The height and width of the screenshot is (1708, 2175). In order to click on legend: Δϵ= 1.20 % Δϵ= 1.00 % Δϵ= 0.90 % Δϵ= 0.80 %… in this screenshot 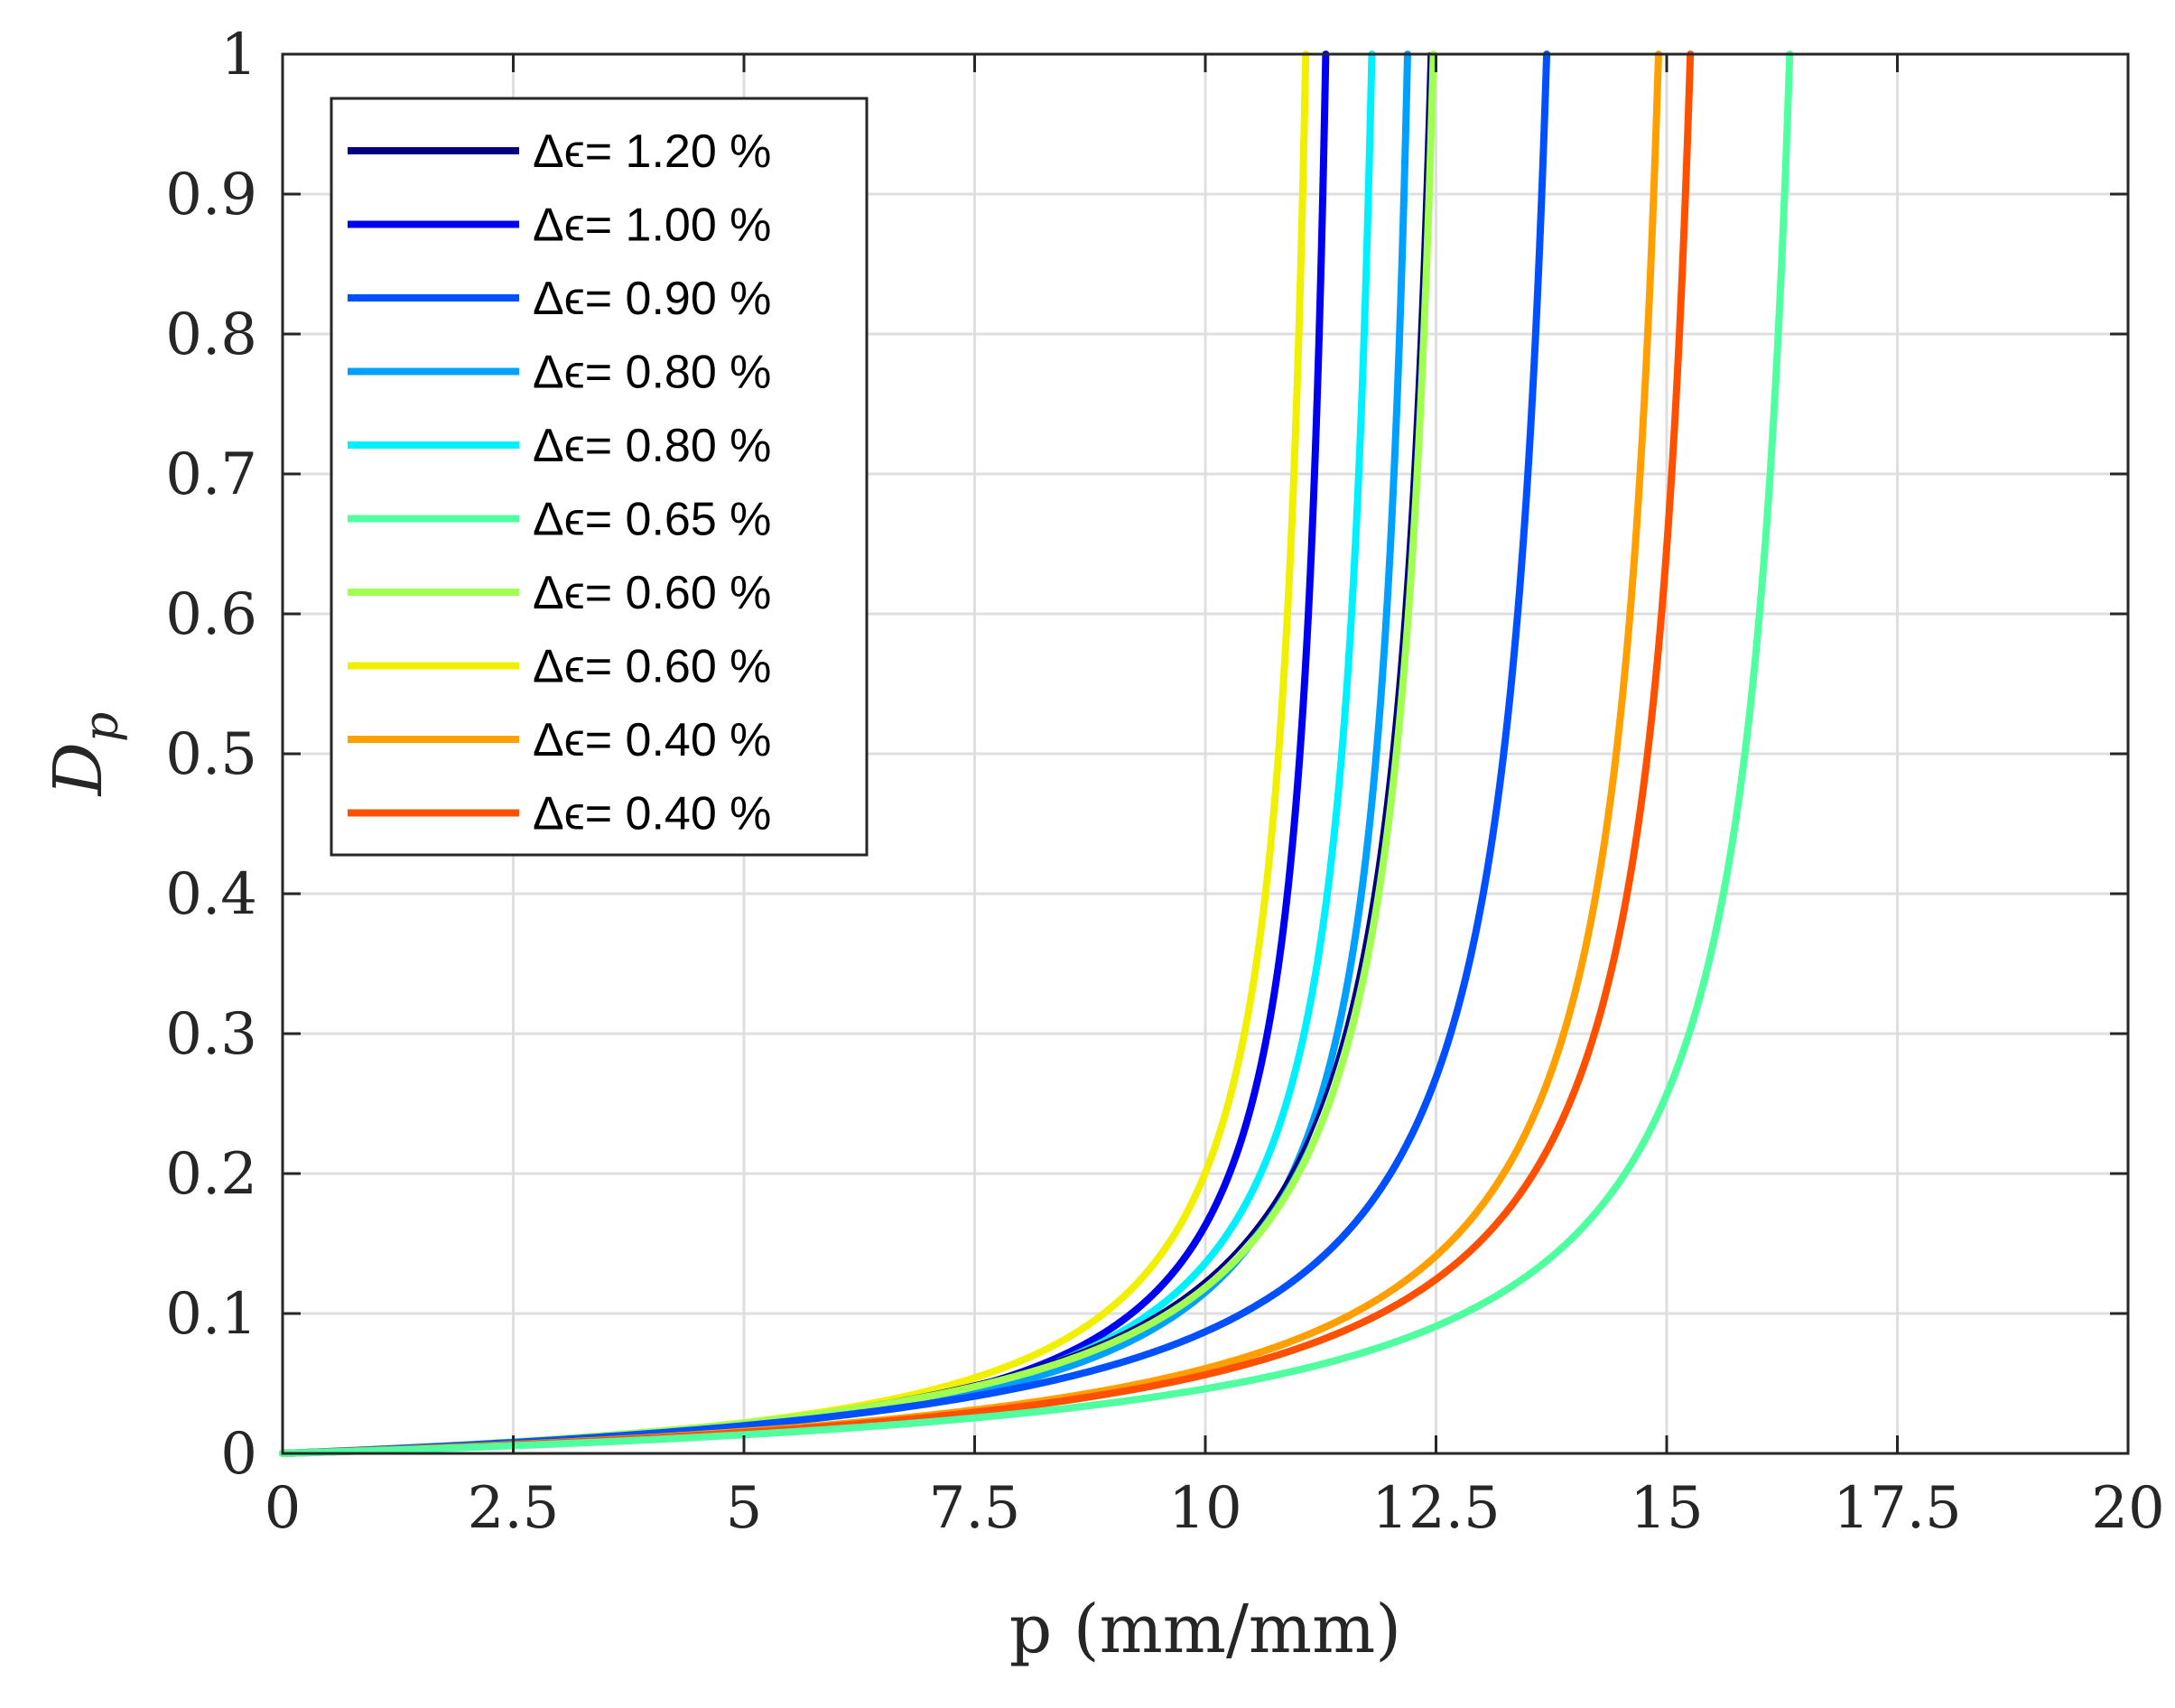, I will do `click(599, 477)`.